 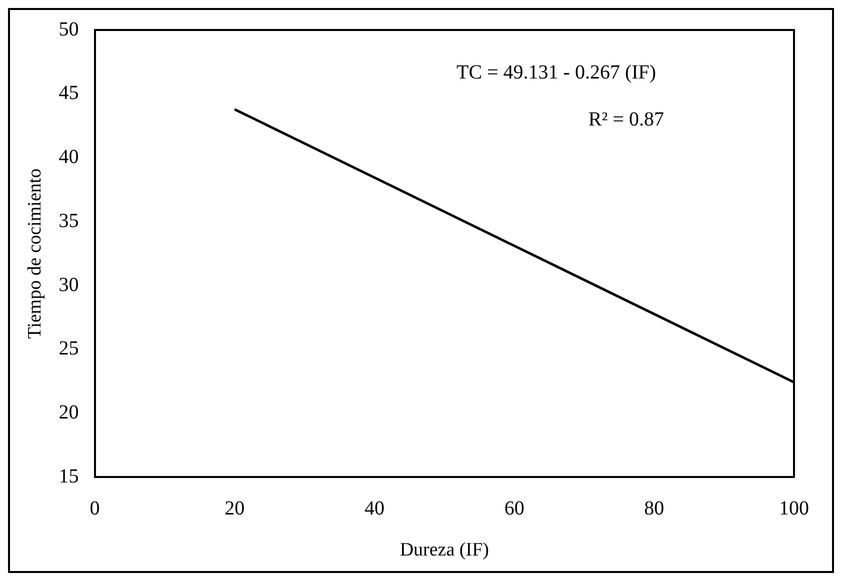 I want to click on y-tick-label: 25, so click(x=68, y=349).